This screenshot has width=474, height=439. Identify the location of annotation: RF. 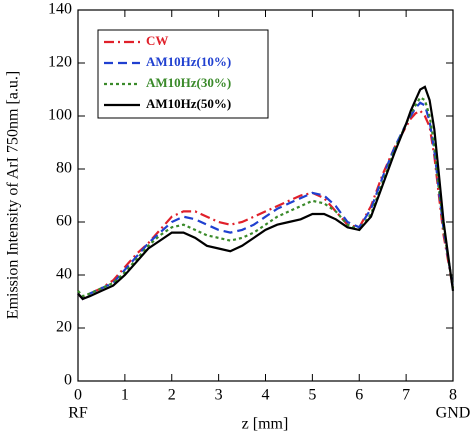
(78, 413).